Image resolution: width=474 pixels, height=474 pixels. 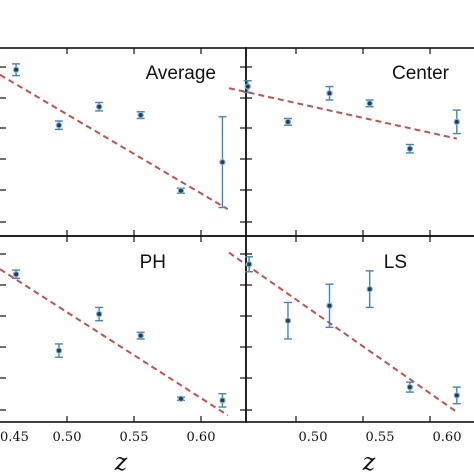 What do you see at coordinates (369, 461) in the screenshot?
I see `x-axis-label-right: z` at bounding box center [369, 461].